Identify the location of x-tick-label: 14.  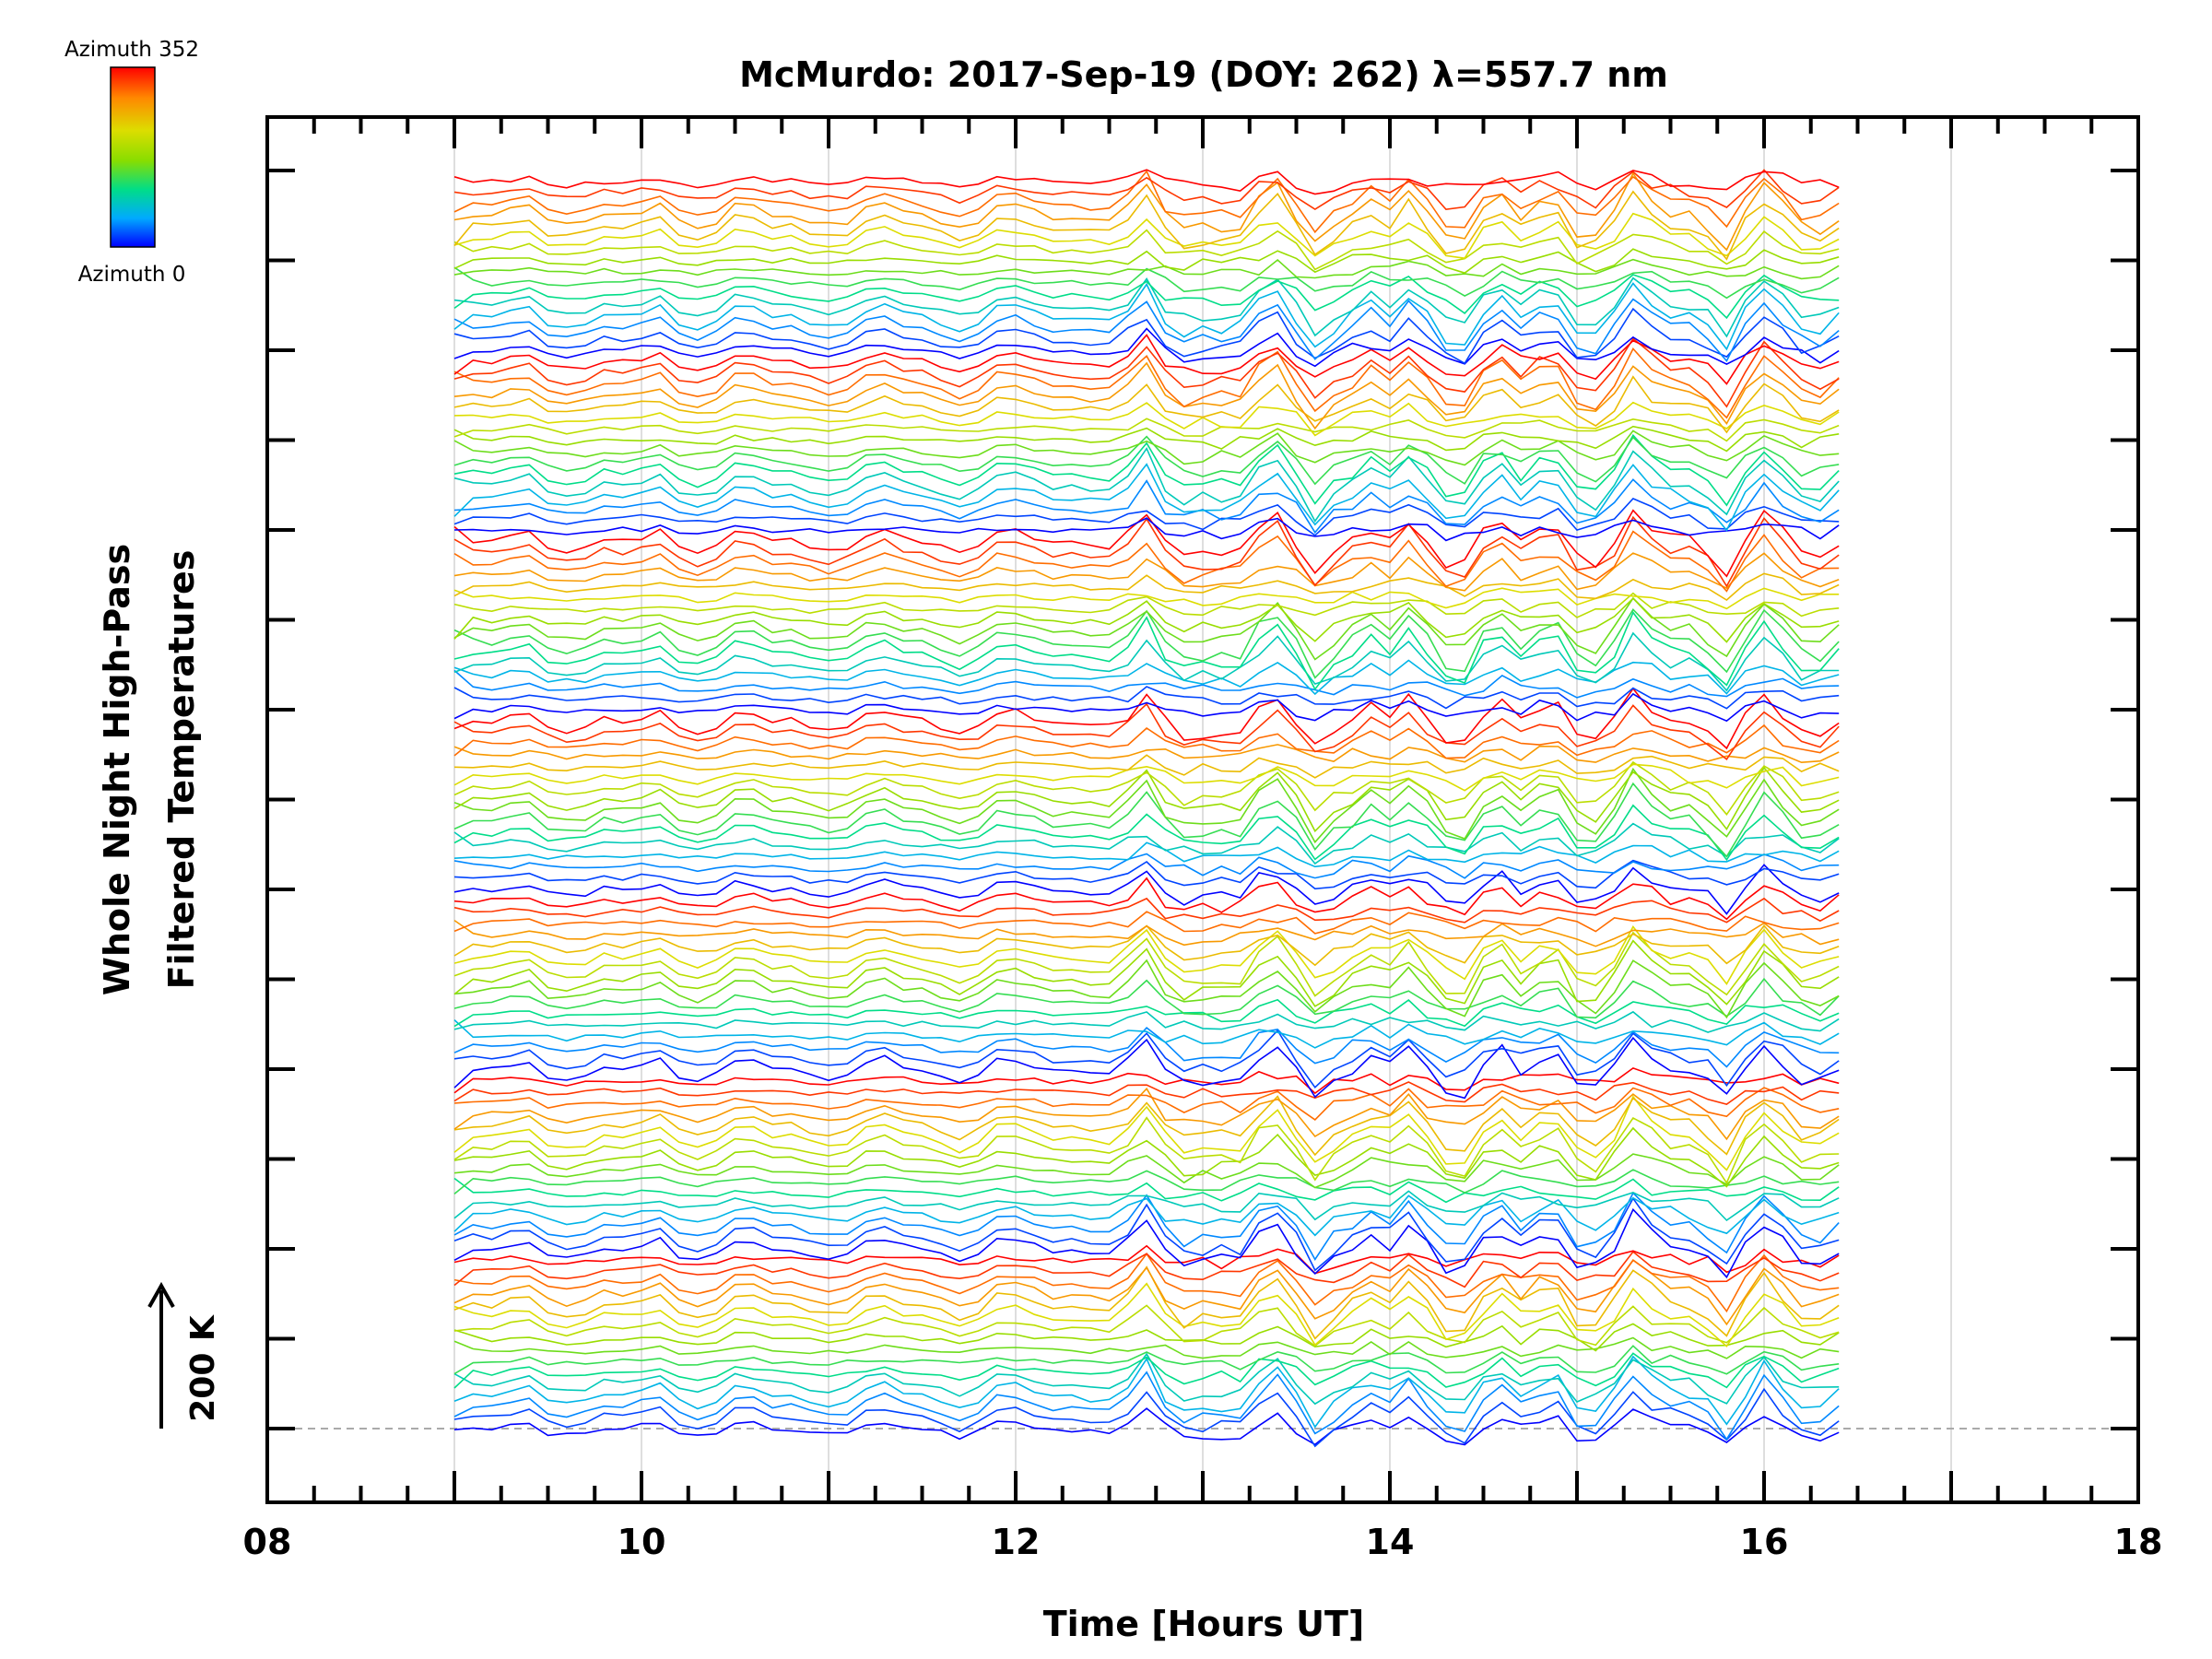
(1390, 1542).